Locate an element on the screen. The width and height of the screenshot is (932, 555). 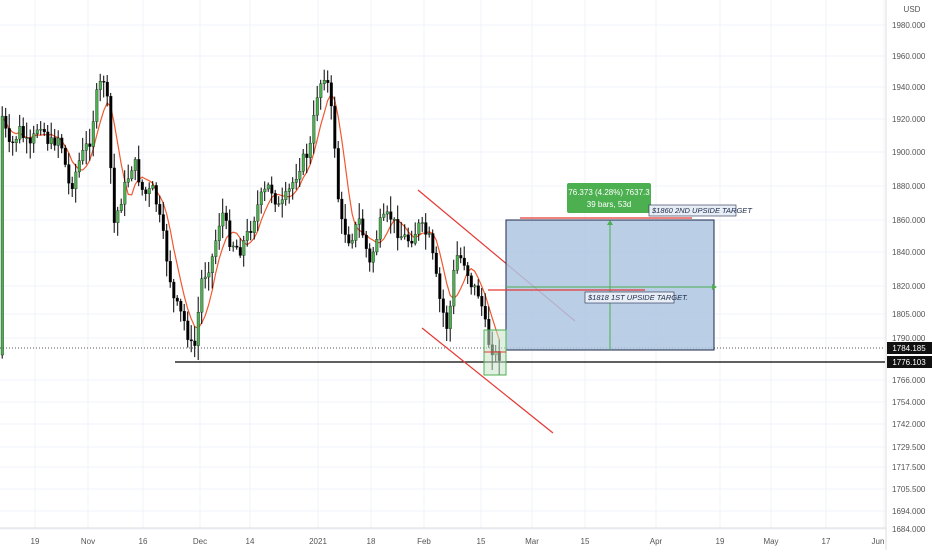
time-tick-label: 17 is located at coordinates (826, 541).